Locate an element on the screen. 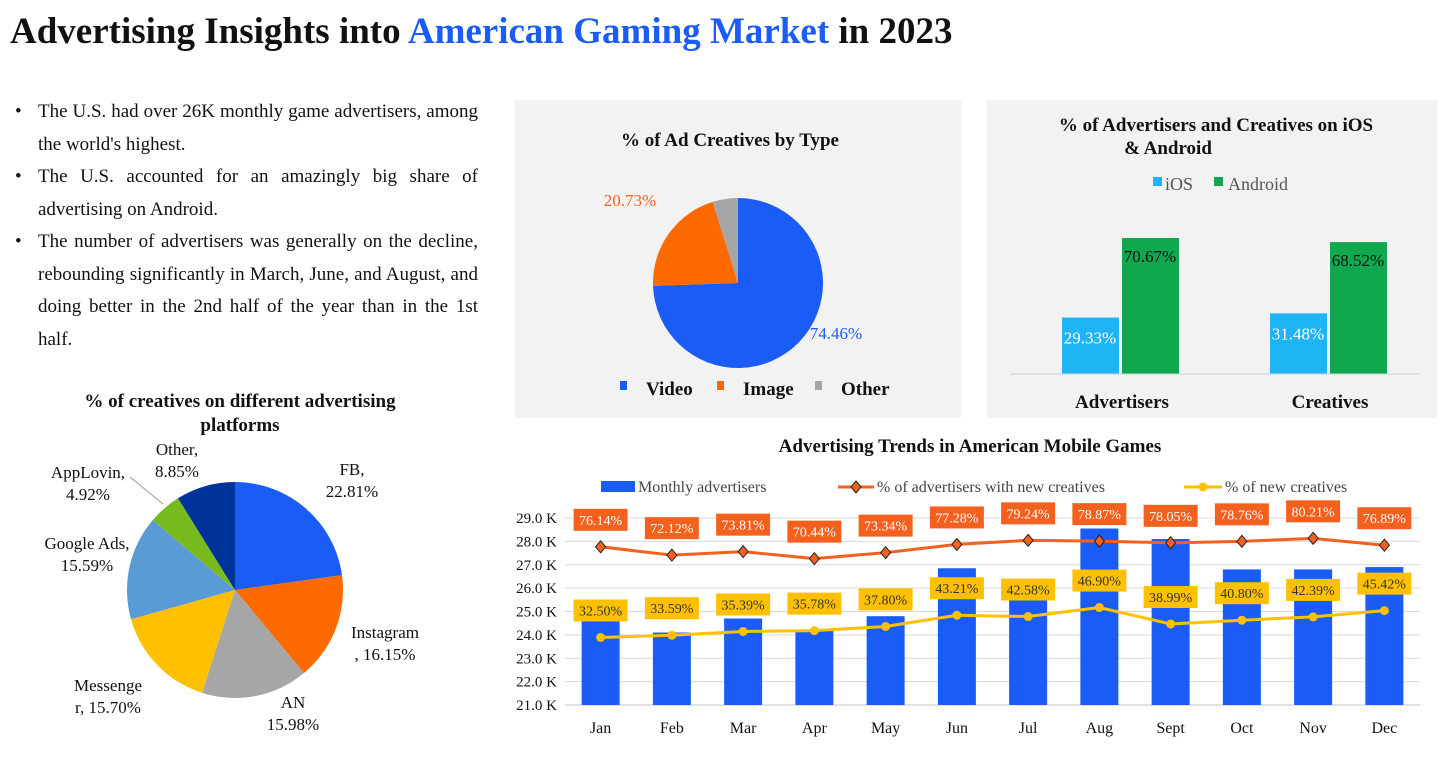 This screenshot has height=762, width=1456. platform-pie-slice-applovin is located at coordinates (193, 544).